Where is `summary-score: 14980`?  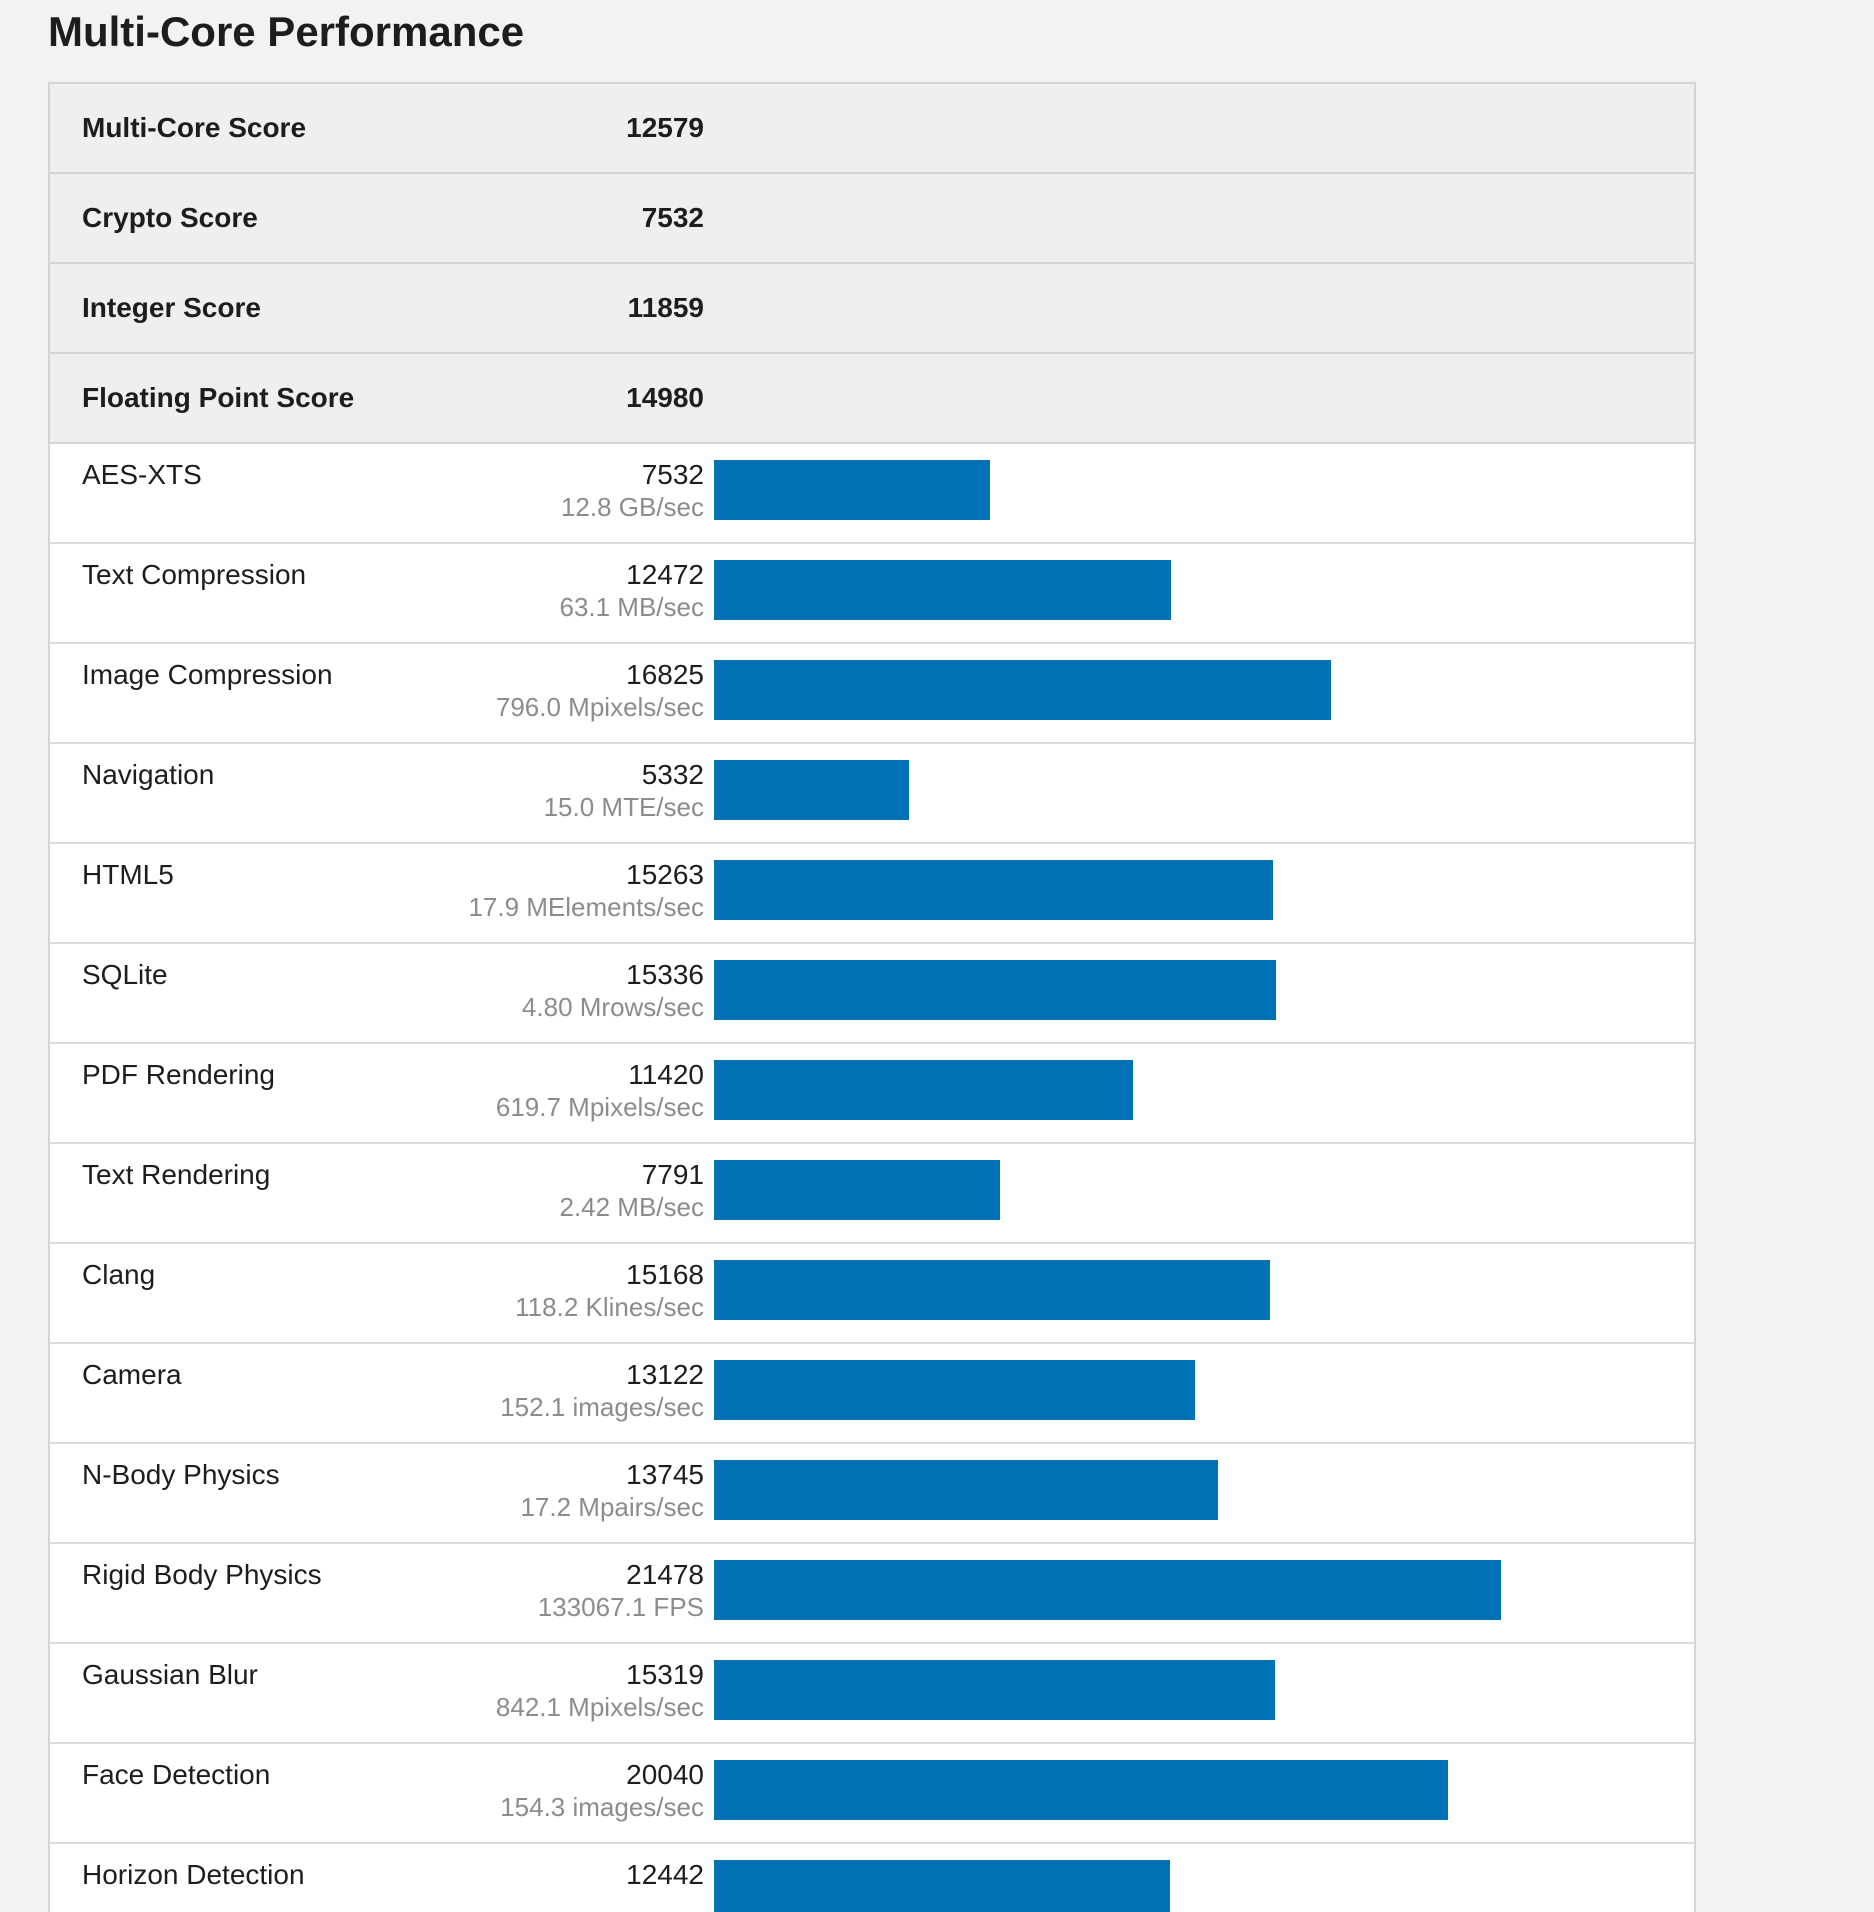 summary-score: 14980 is located at coordinates (665, 397).